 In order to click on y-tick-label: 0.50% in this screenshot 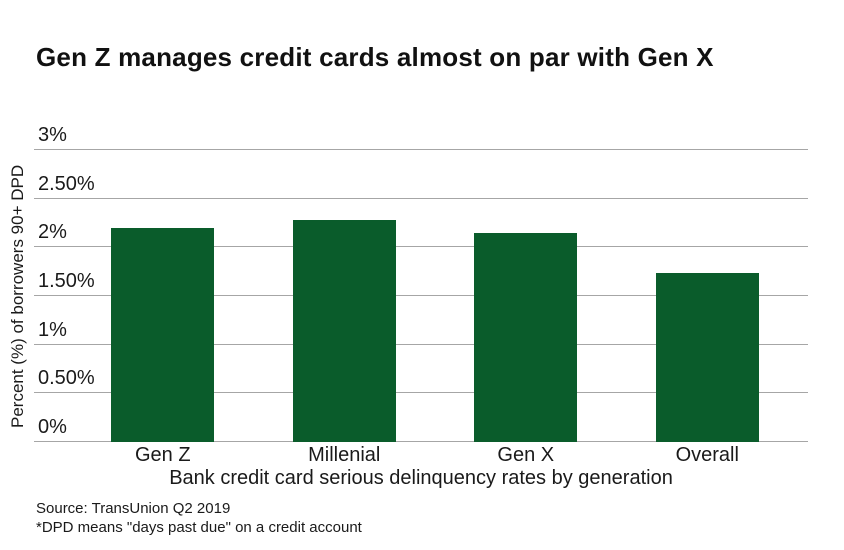, I will do `click(66, 378)`.